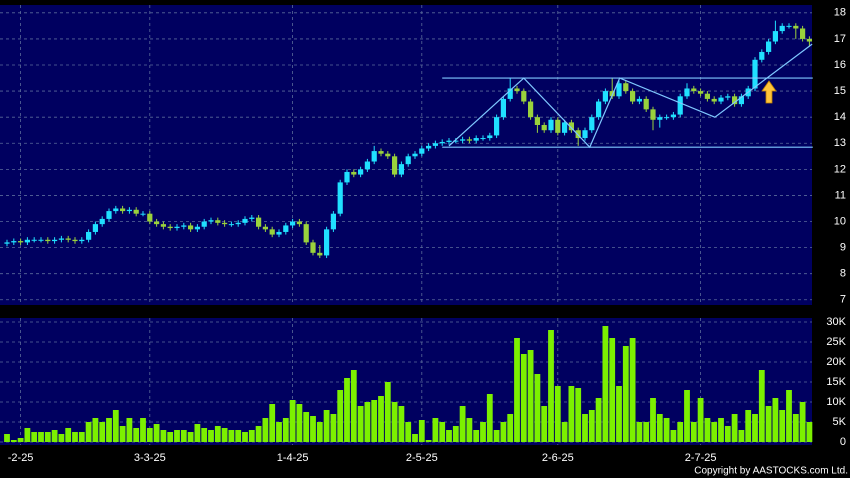  Describe the element at coordinates (771, 471) in the screenshot. I see `copyright: Copyright by AASTOCKS.com Ltd.` at that location.